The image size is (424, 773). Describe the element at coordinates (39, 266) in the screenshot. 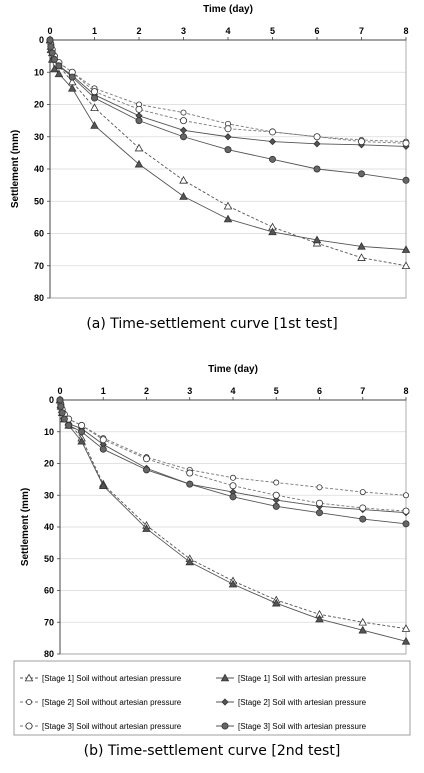

I see `y-tick-label: 70` at that location.